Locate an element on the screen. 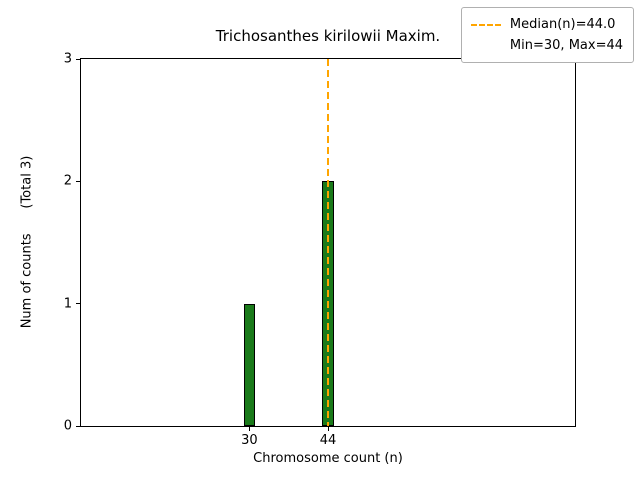 The height and width of the screenshot is (480, 640). legend-row-minmax: Min=30, Max=44 is located at coordinates (547, 45).